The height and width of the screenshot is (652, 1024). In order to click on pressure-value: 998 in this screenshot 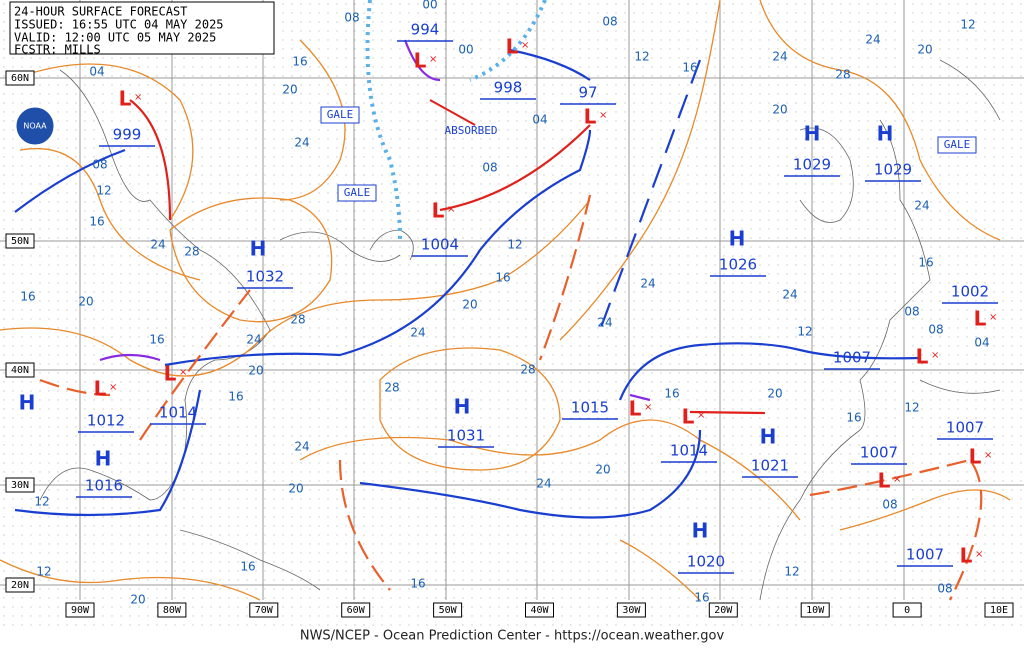, I will do `click(508, 88)`.